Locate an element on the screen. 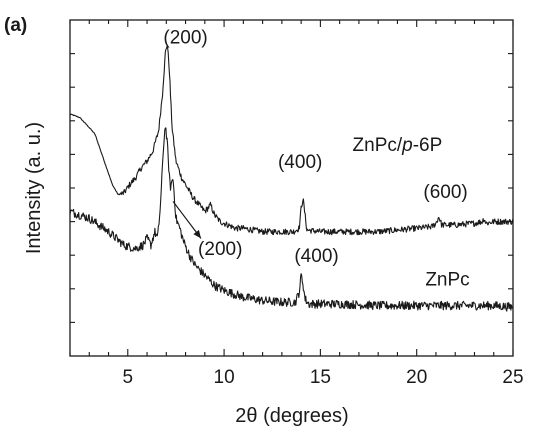 This screenshot has height=446, width=543. x-axis-title: 2θ (degrees) is located at coordinates (291, 416).